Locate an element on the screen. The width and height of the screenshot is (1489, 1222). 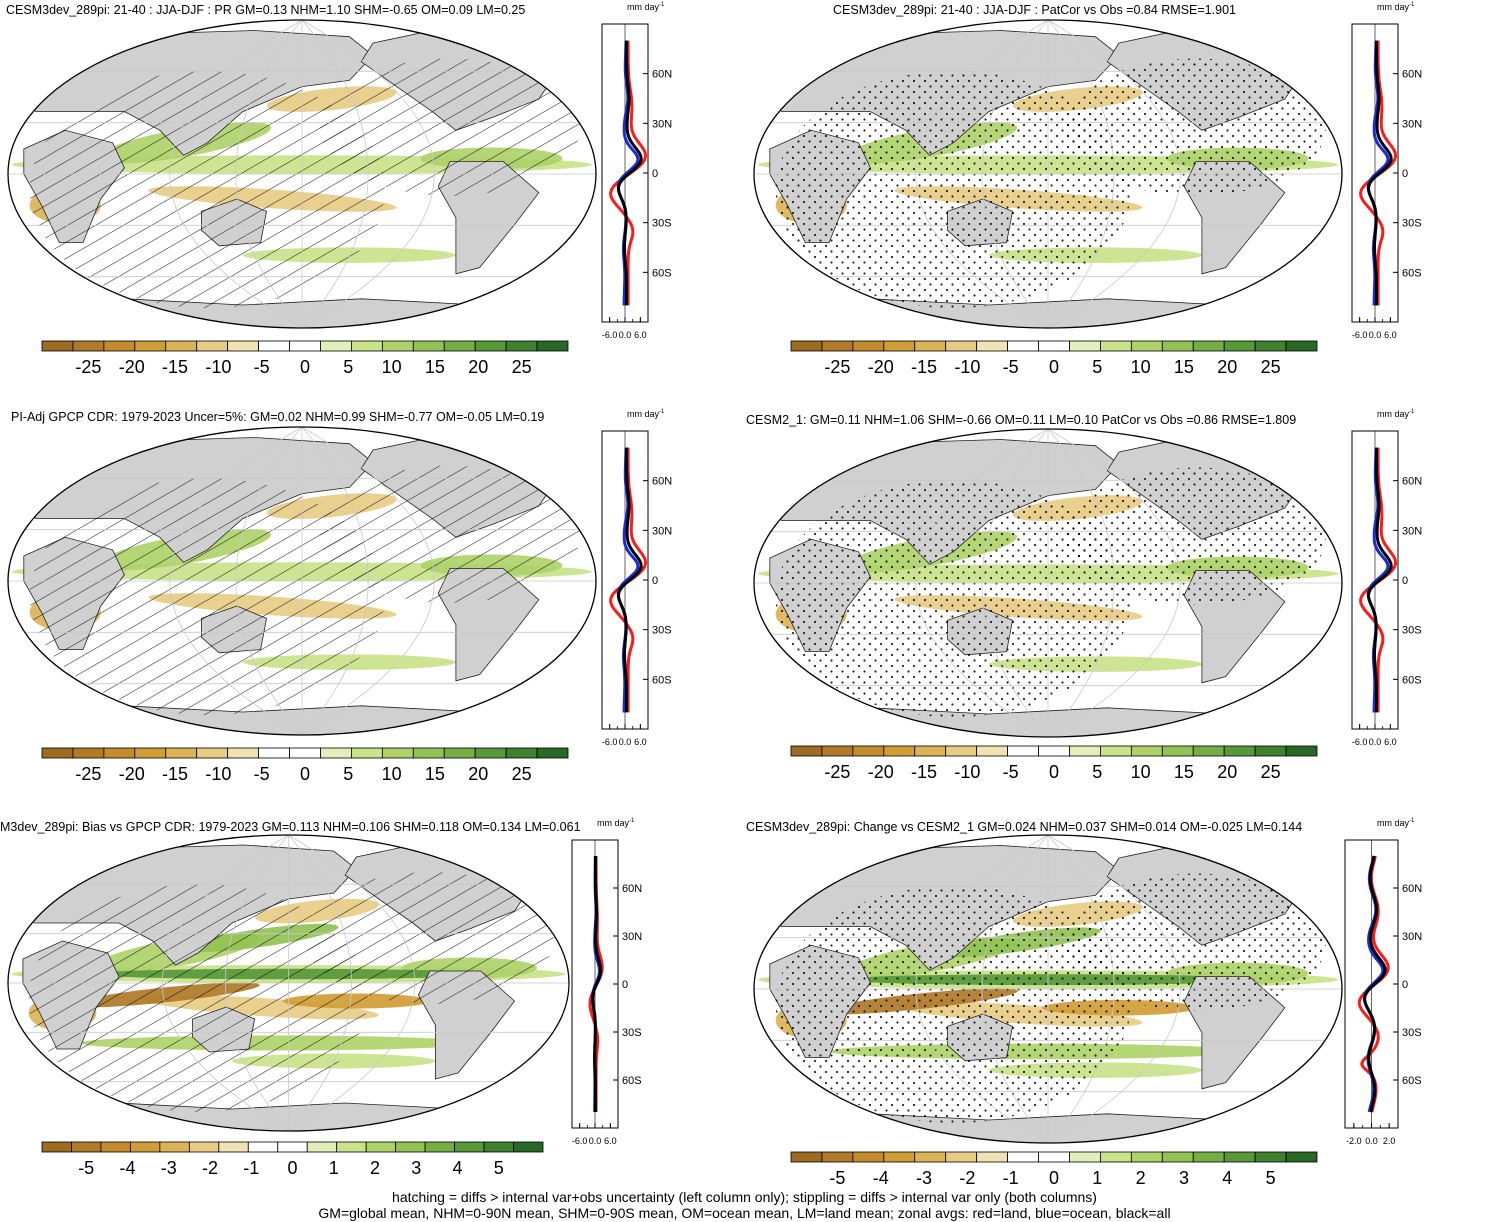
zonal-value-tick-label: -2.0 is located at coordinates (1354, 1141).